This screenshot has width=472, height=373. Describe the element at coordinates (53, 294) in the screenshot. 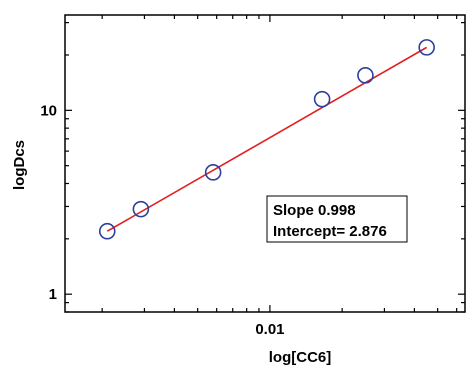

I see `y-tick-label: 1` at that location.